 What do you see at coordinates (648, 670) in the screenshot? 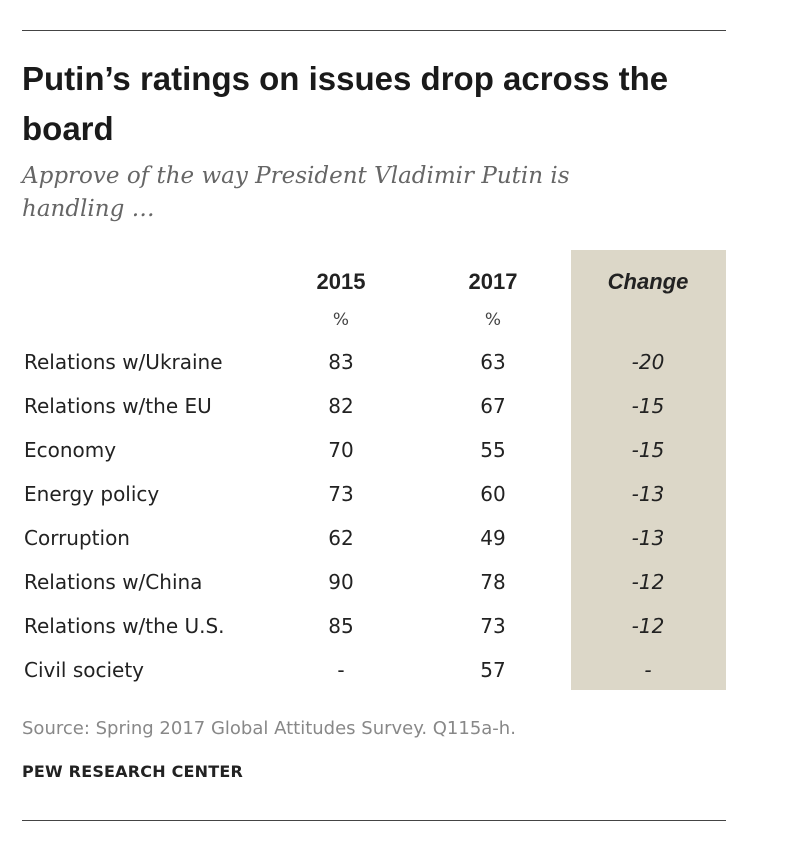
I see `value-change: -` at bounding box center [648, 670].